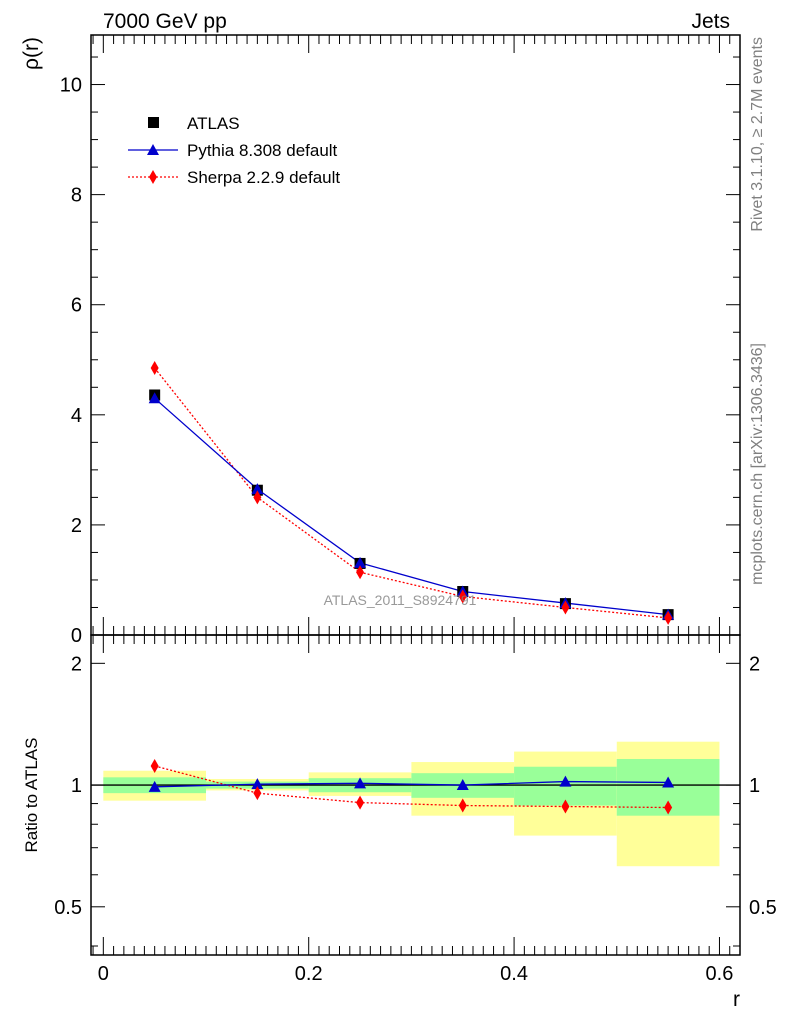 The height and width of the screenshot is (1024, 786). Describe the element at coordinates (757, 134) in the screenshot. I see `rivet-label: Rivet 3.1.10, ≥ 2.7M events` at that location.